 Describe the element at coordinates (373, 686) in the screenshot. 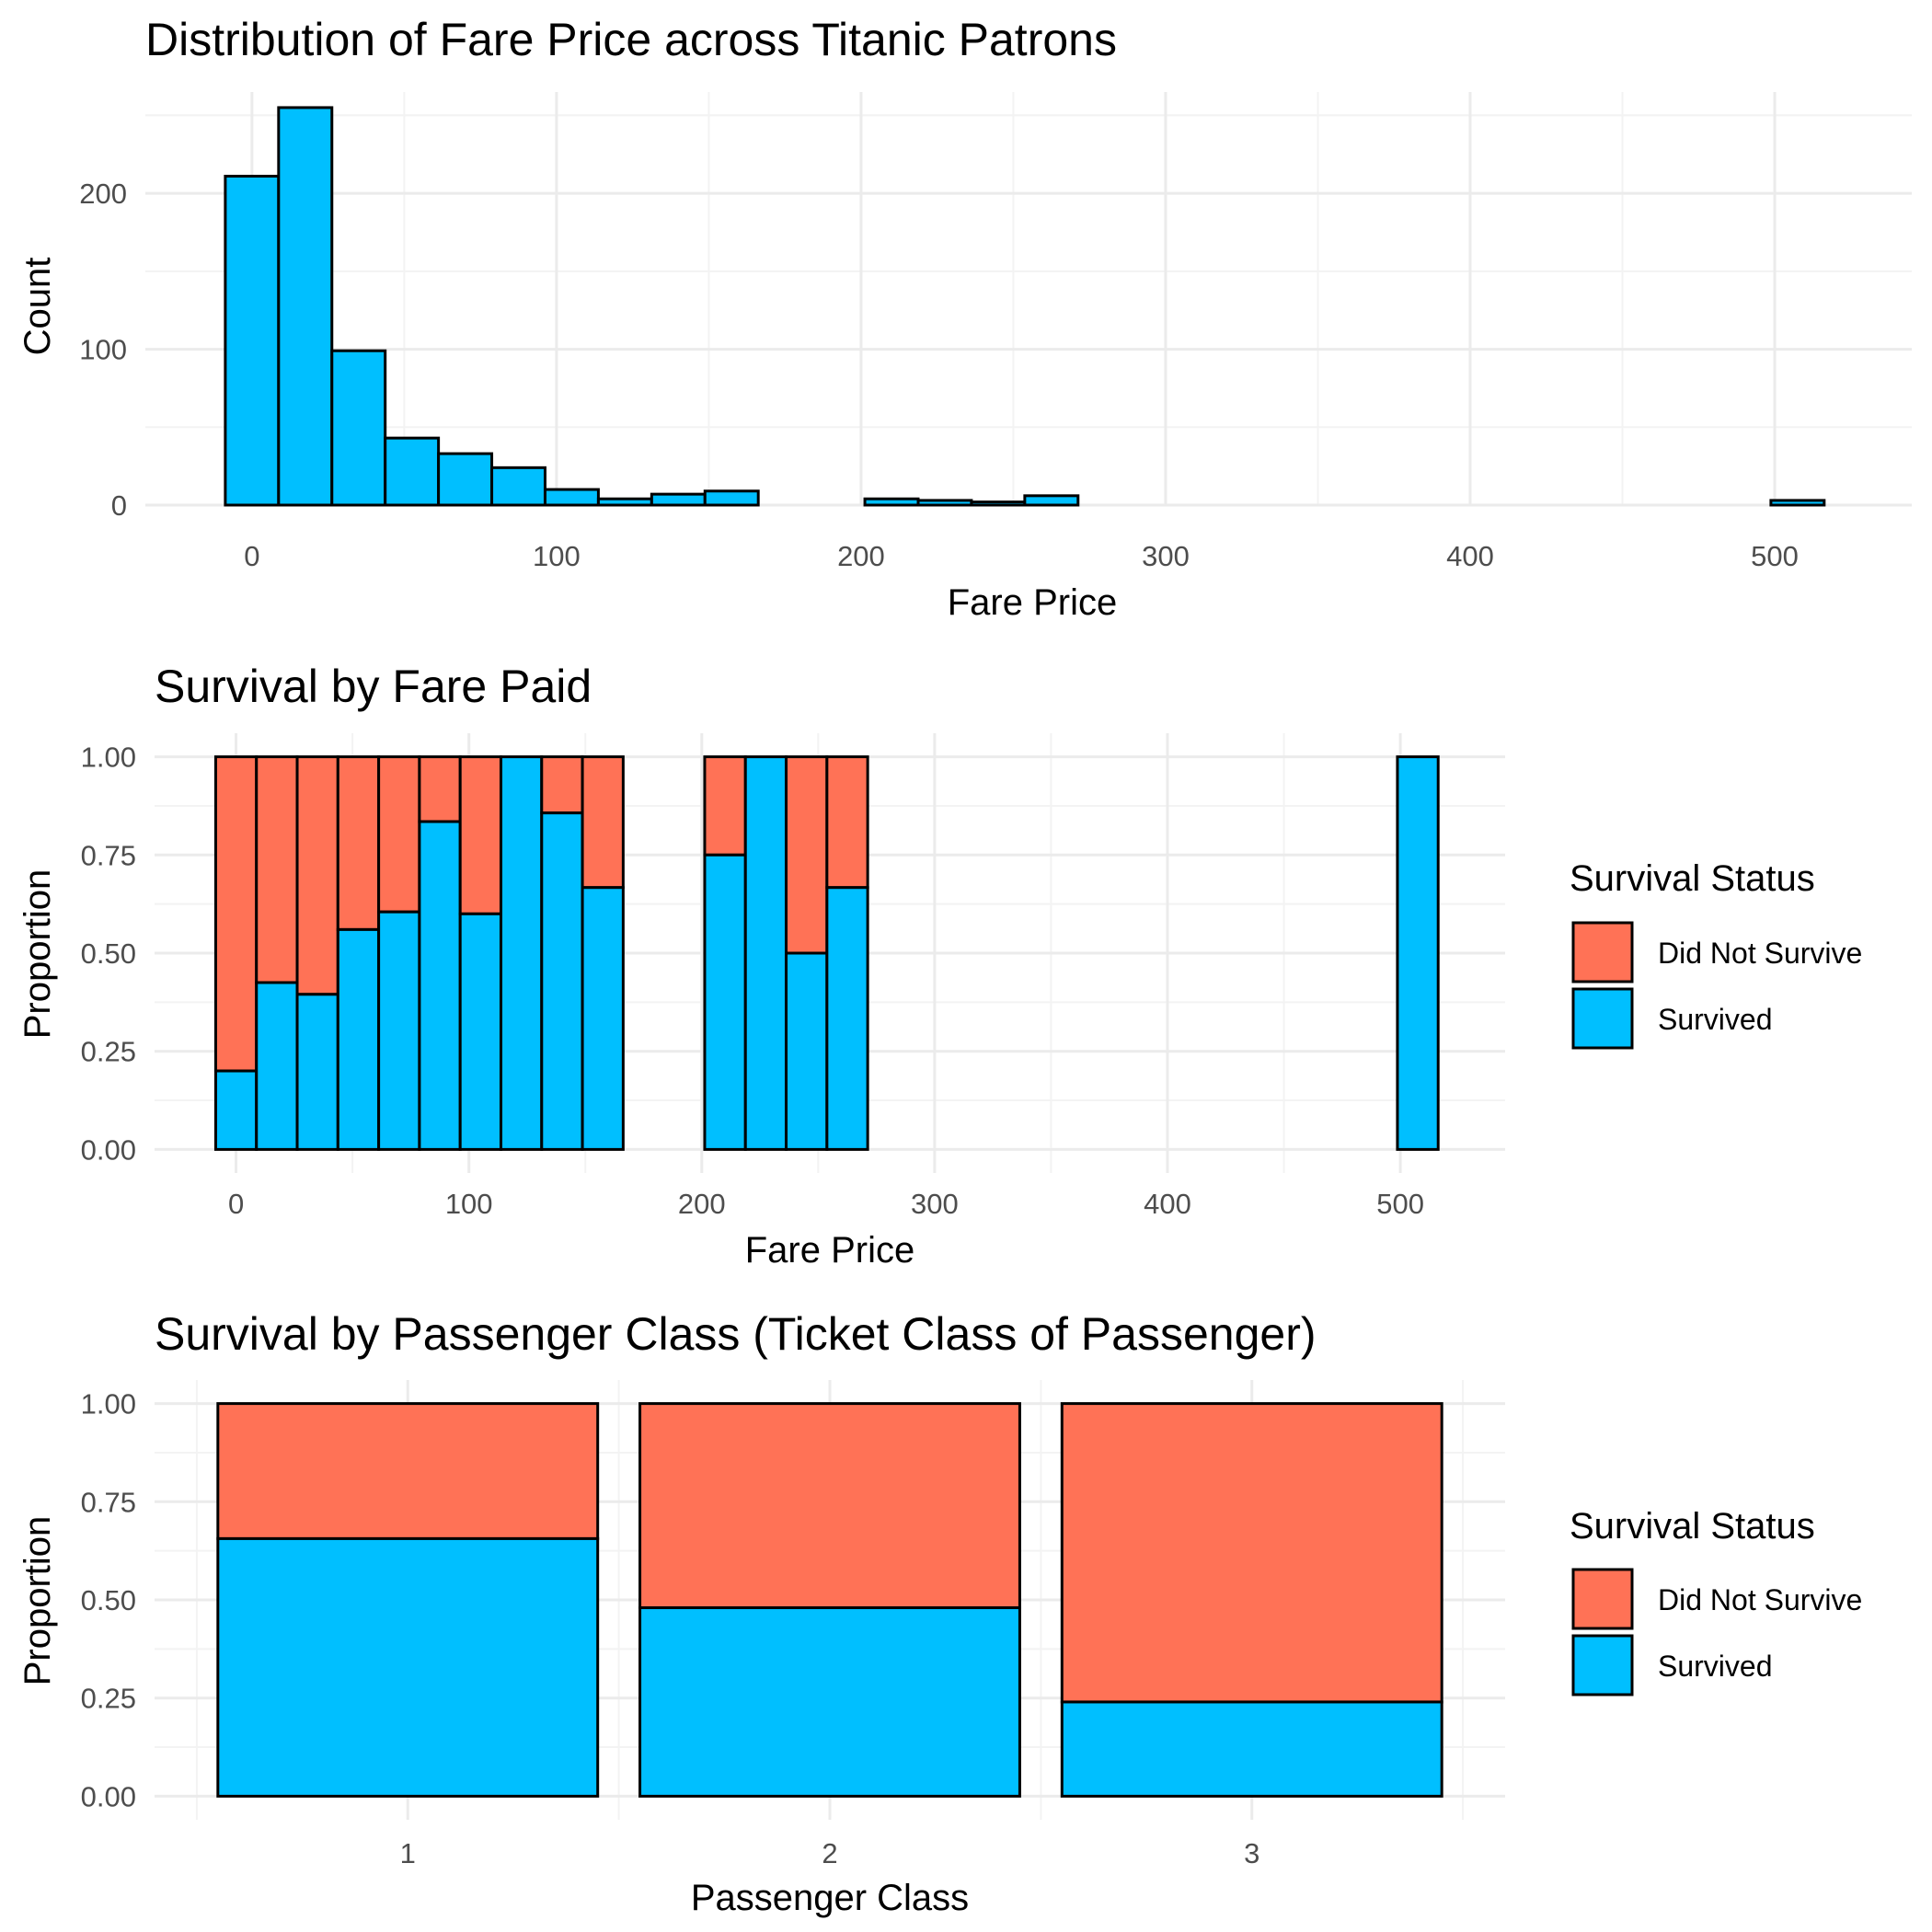

I see `chart-title: Survival by Fare Paid` at that location.